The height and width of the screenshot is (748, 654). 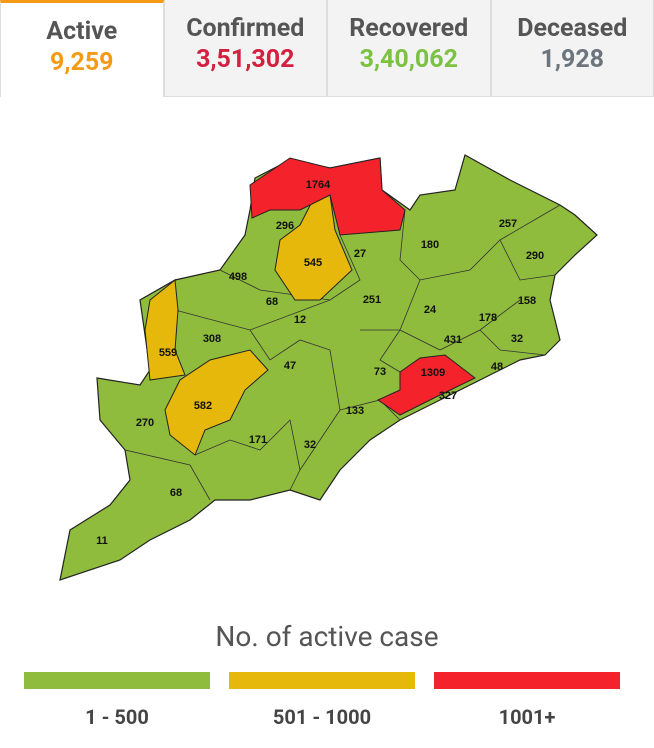 I want to click on district-value: 545, so click(x=313, y=263).